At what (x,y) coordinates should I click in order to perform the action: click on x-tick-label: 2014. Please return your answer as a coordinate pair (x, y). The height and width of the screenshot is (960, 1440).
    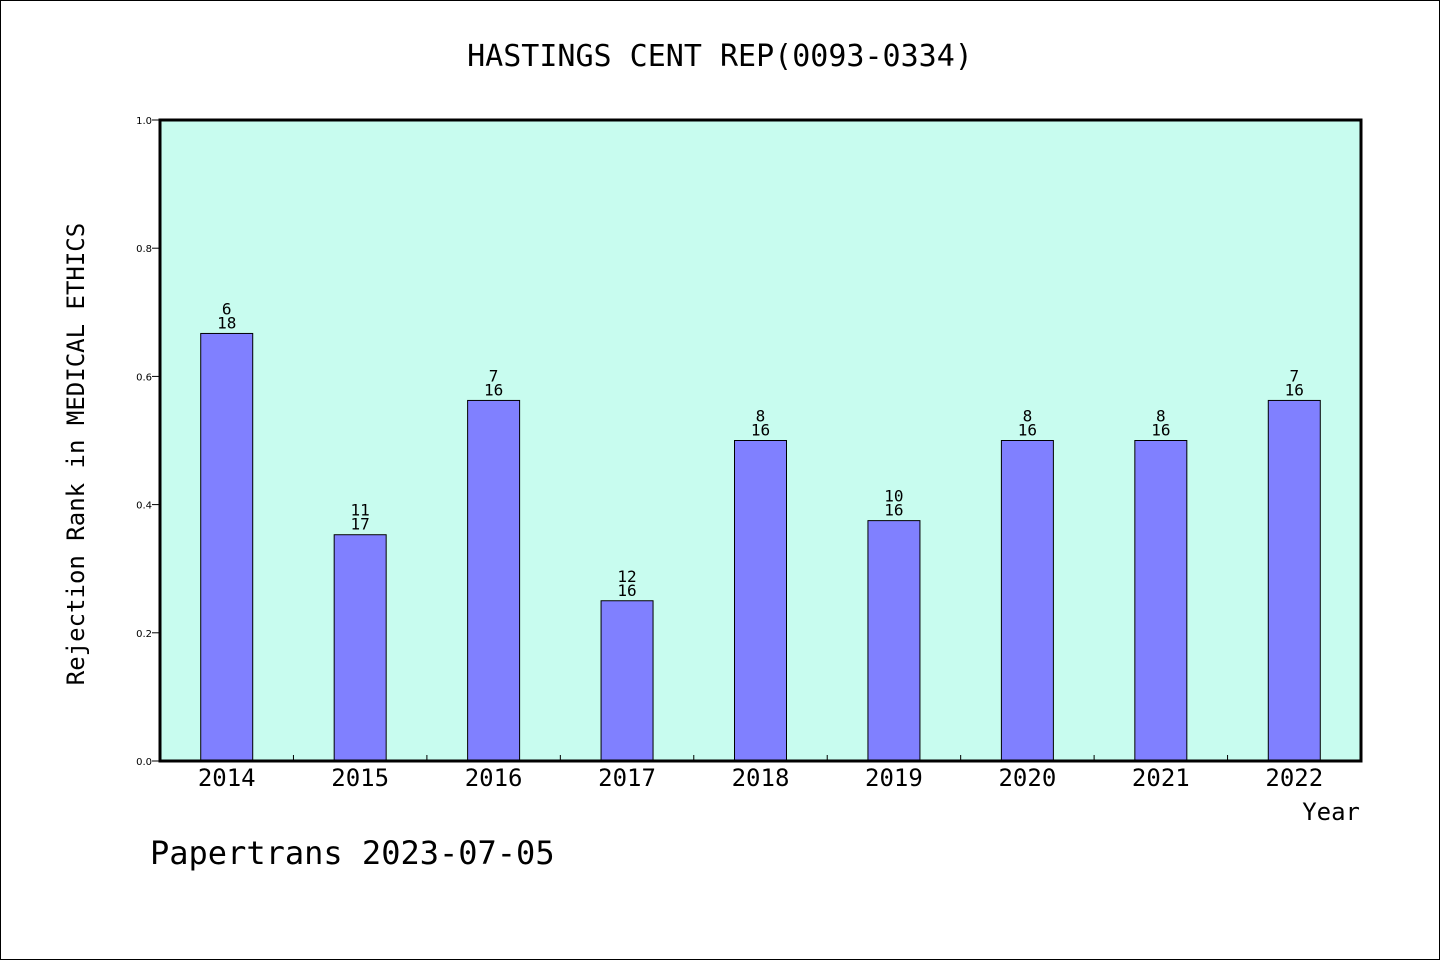
    Looking at the image, I should click on (227, 778).